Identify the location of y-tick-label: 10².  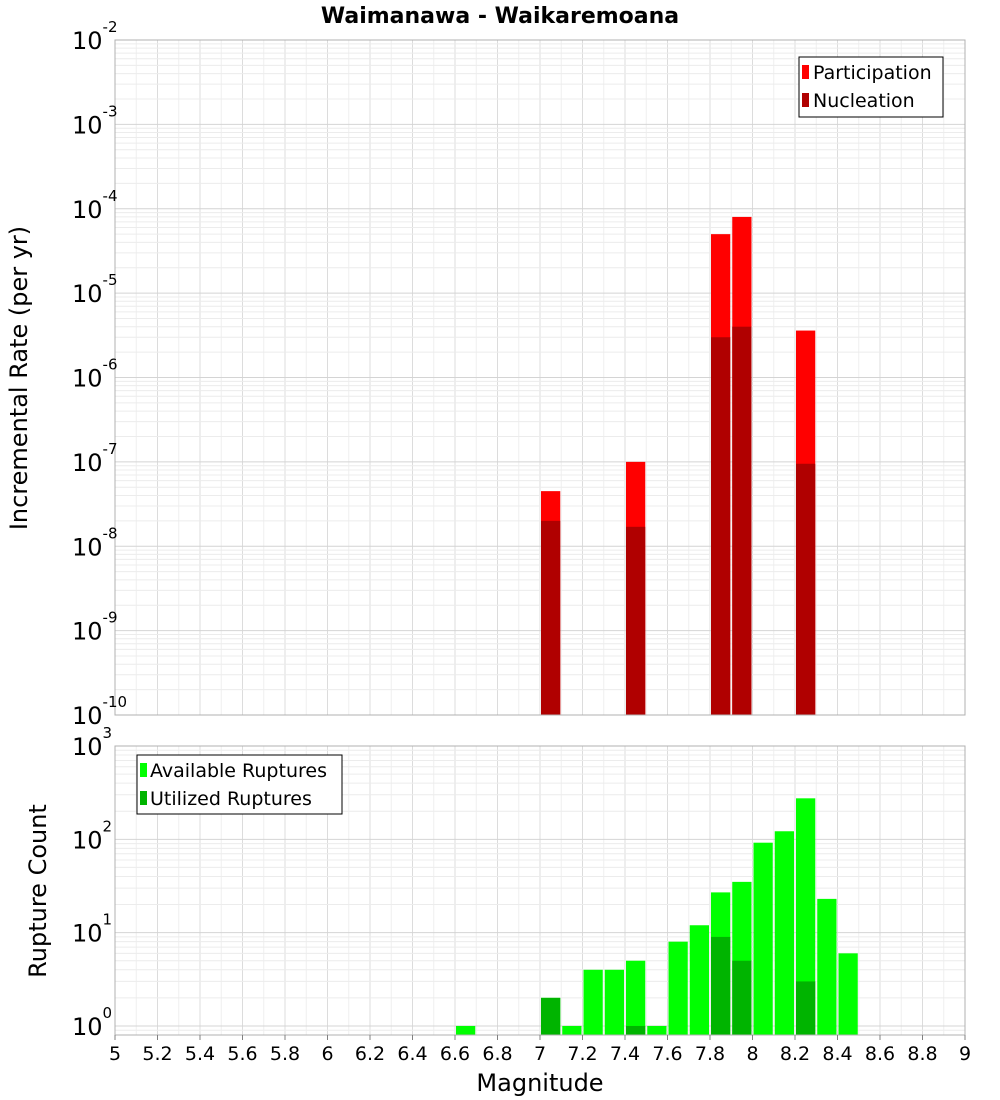
(92, 835).